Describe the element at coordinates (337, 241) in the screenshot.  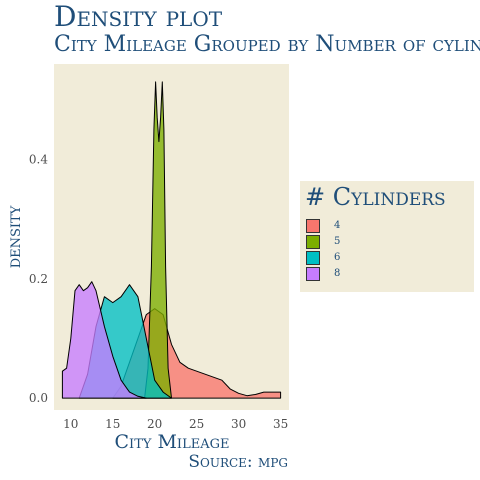
I see `legend-label: 5` at that location.